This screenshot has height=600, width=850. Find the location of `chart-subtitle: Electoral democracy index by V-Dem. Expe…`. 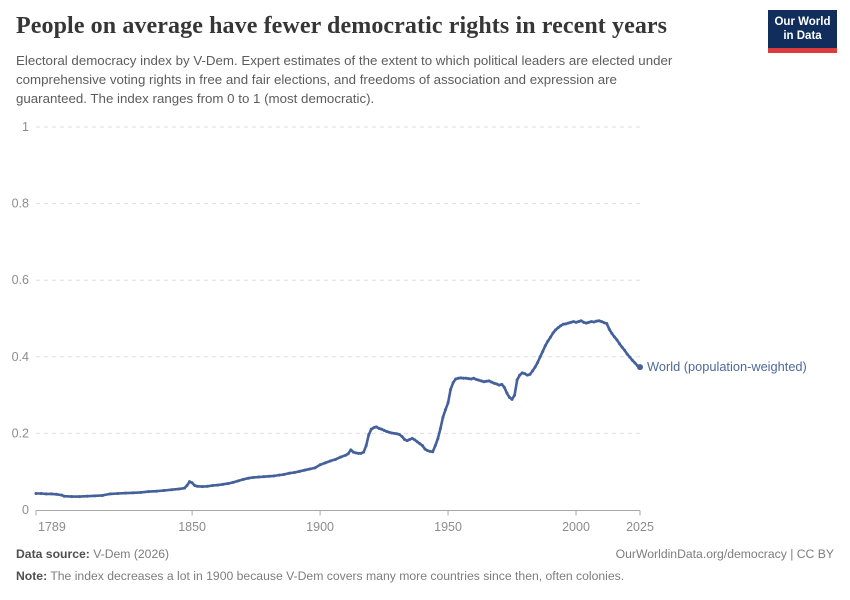

chart-subtitle: Electoral democracy index by V-Dem. Expe… is located at coordinates (396, 80).